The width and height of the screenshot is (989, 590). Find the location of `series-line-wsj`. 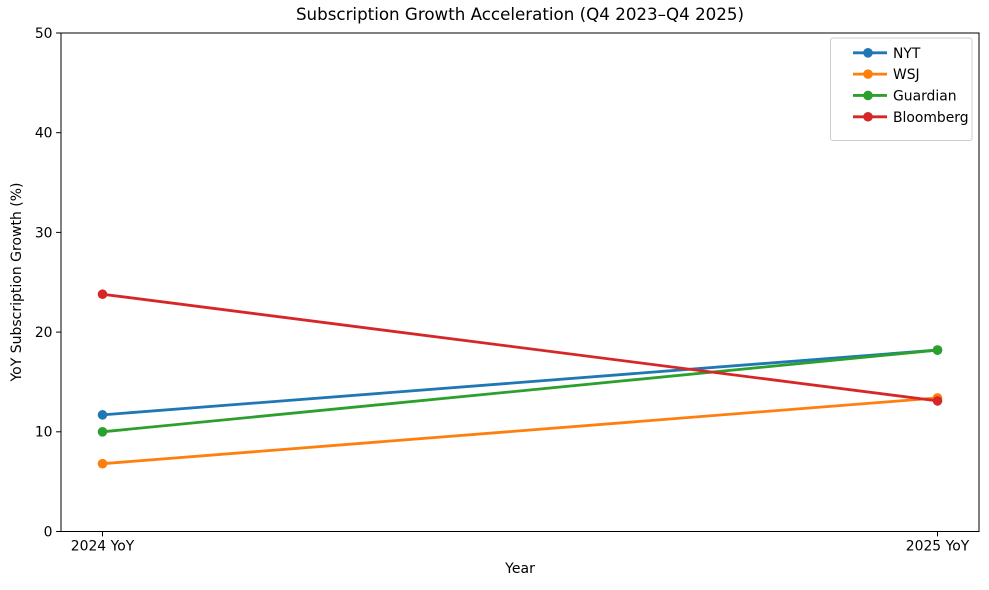

series-line-wsj is located at coordinates (520, 431).